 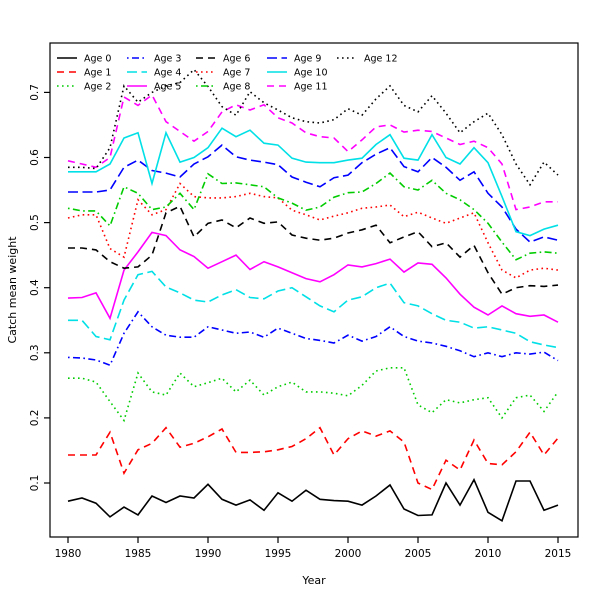 I want to click on legend-item-age-6: Age 6, so click(x=223, y=59).